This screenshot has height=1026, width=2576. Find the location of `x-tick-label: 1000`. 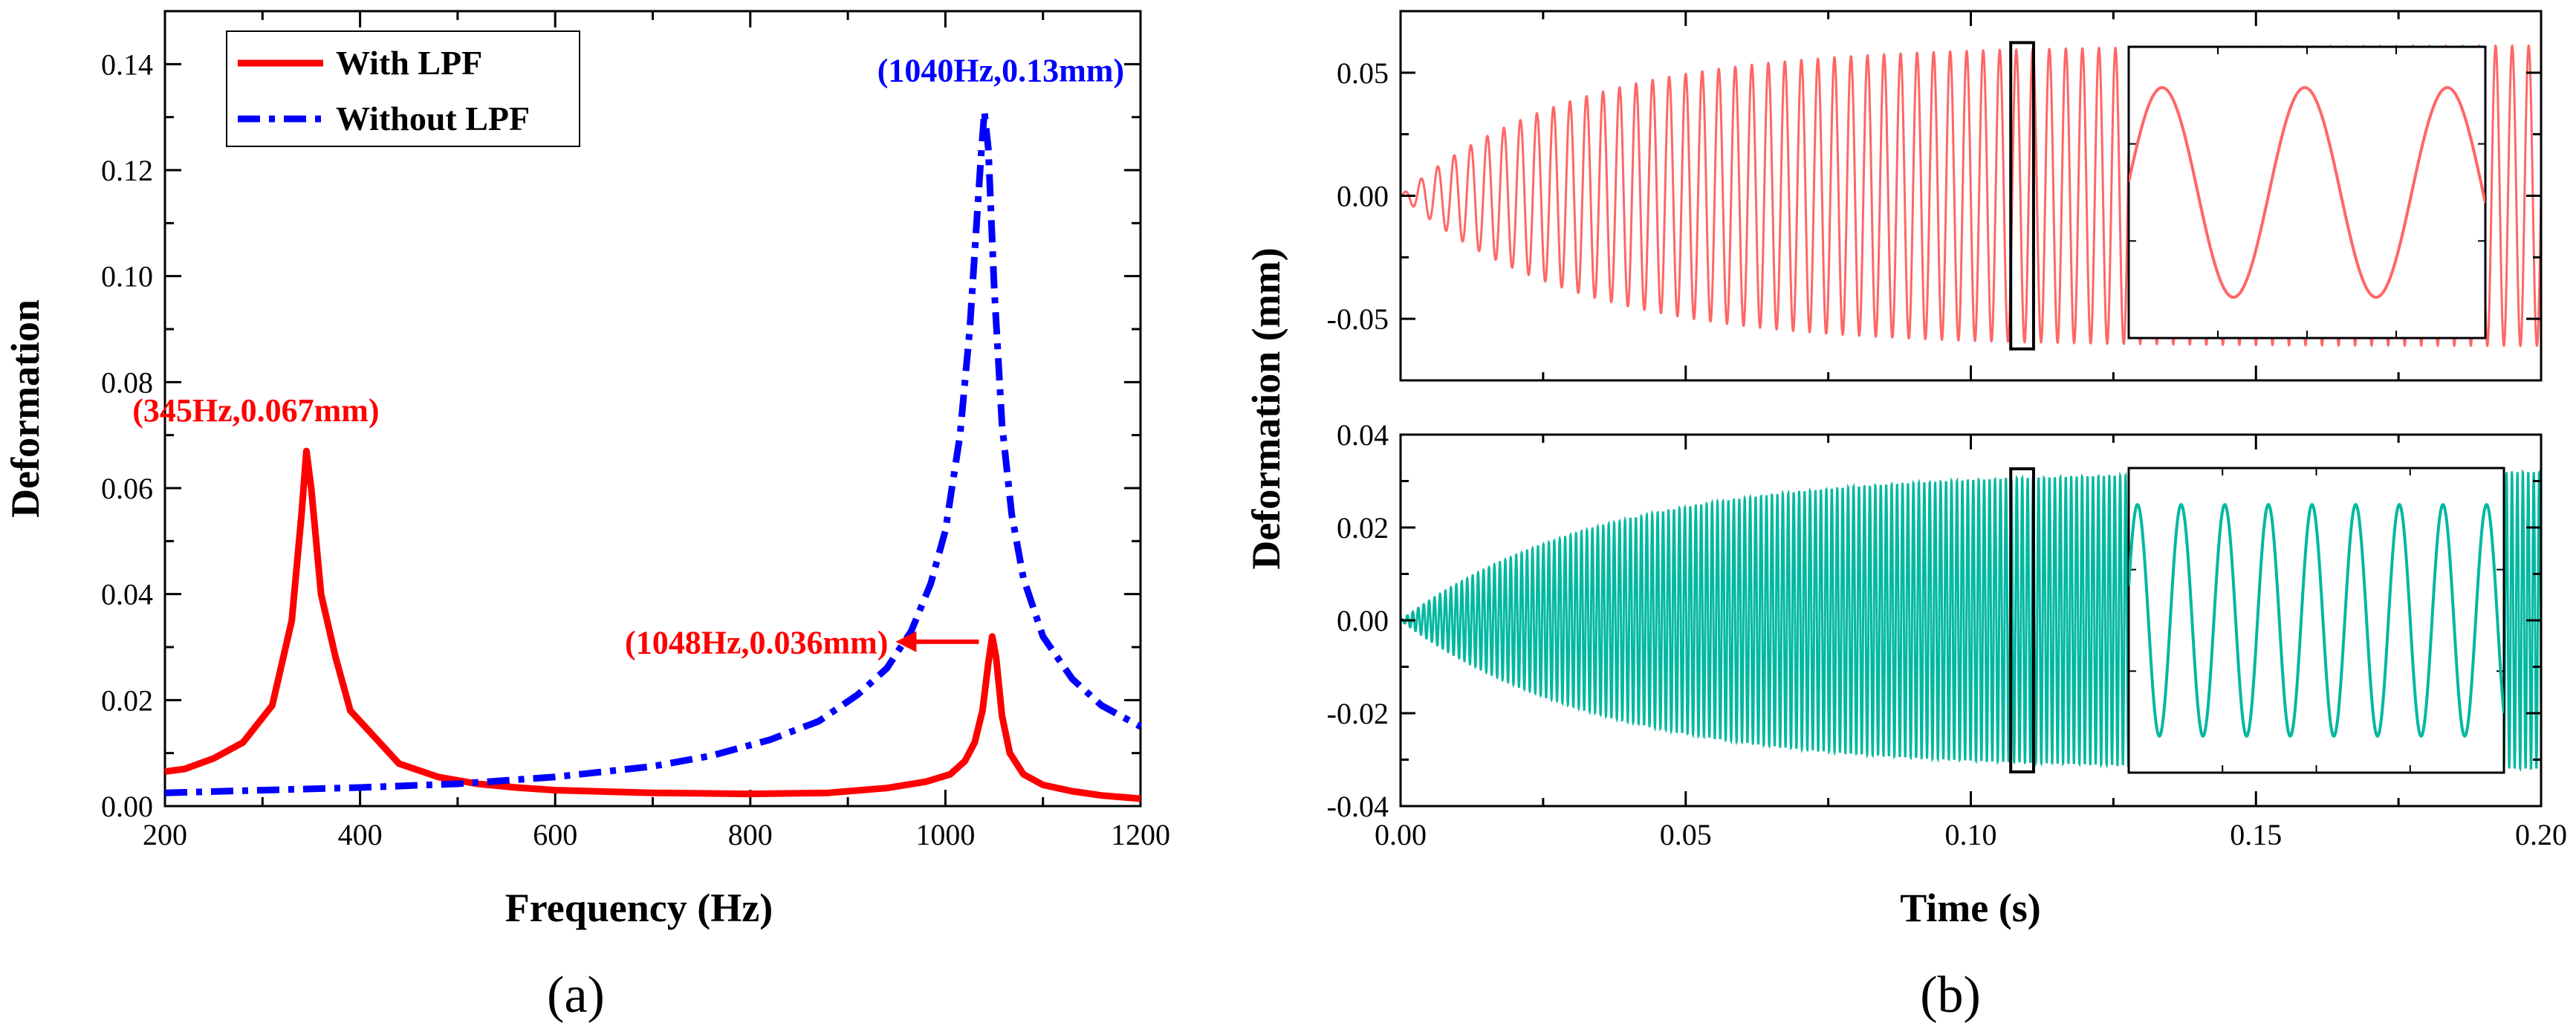

x-tick-label: 1000 is located at coordinates (945, 835).